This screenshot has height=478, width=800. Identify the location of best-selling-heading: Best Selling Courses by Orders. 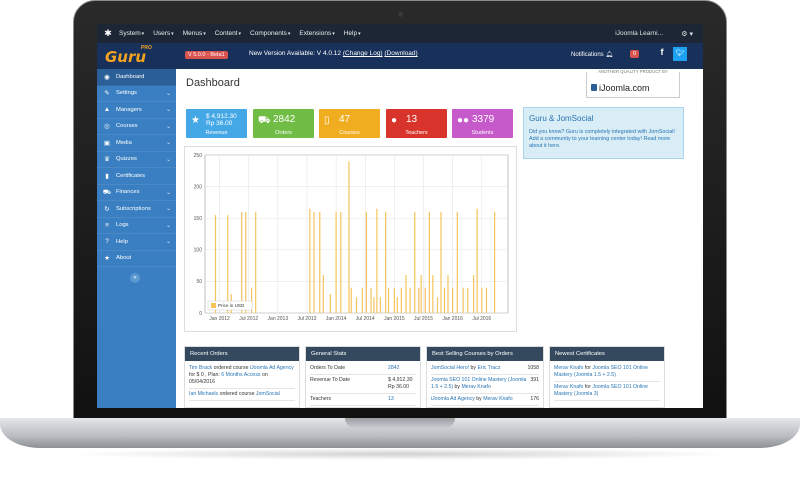
(485, 354).